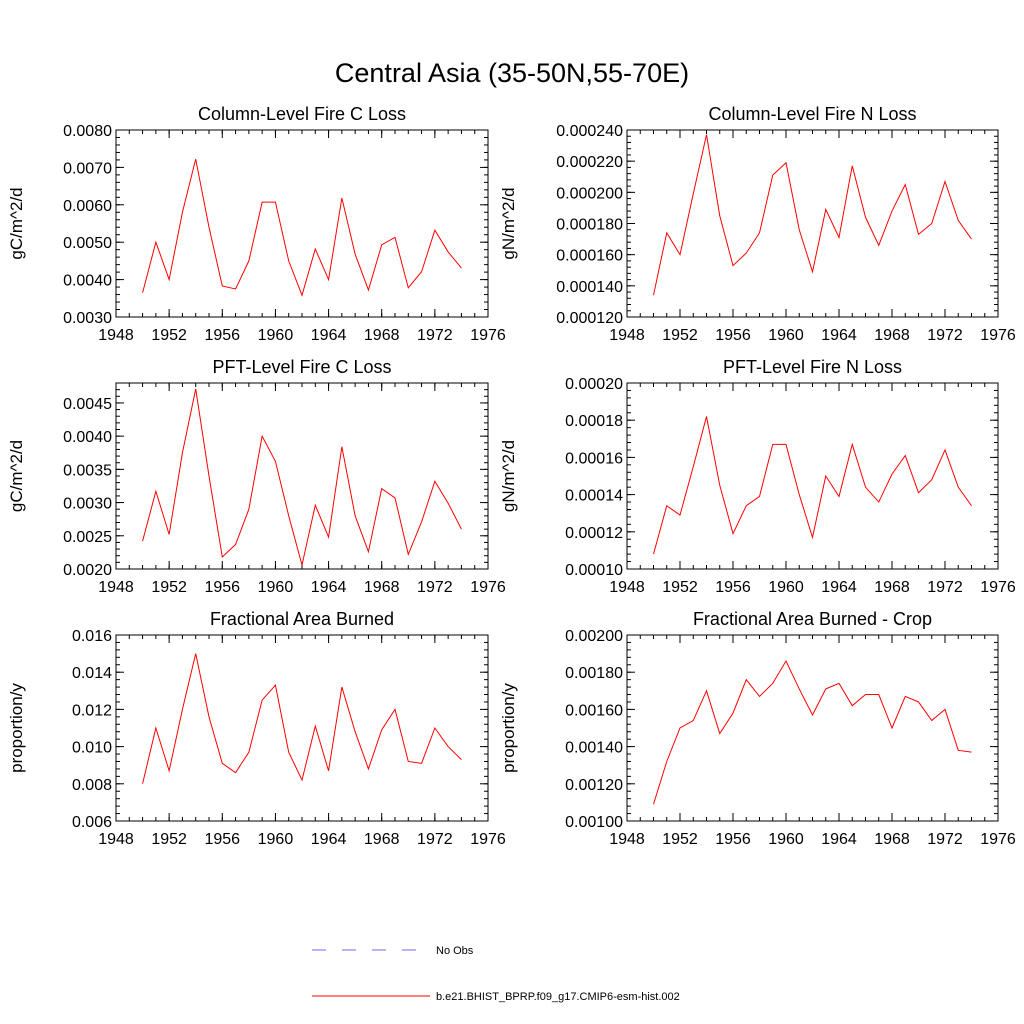 Image resolution: width=1024 pixels, height=1024 pixels. I want to click on y-tick-label: 0.010, so click(92, 748).